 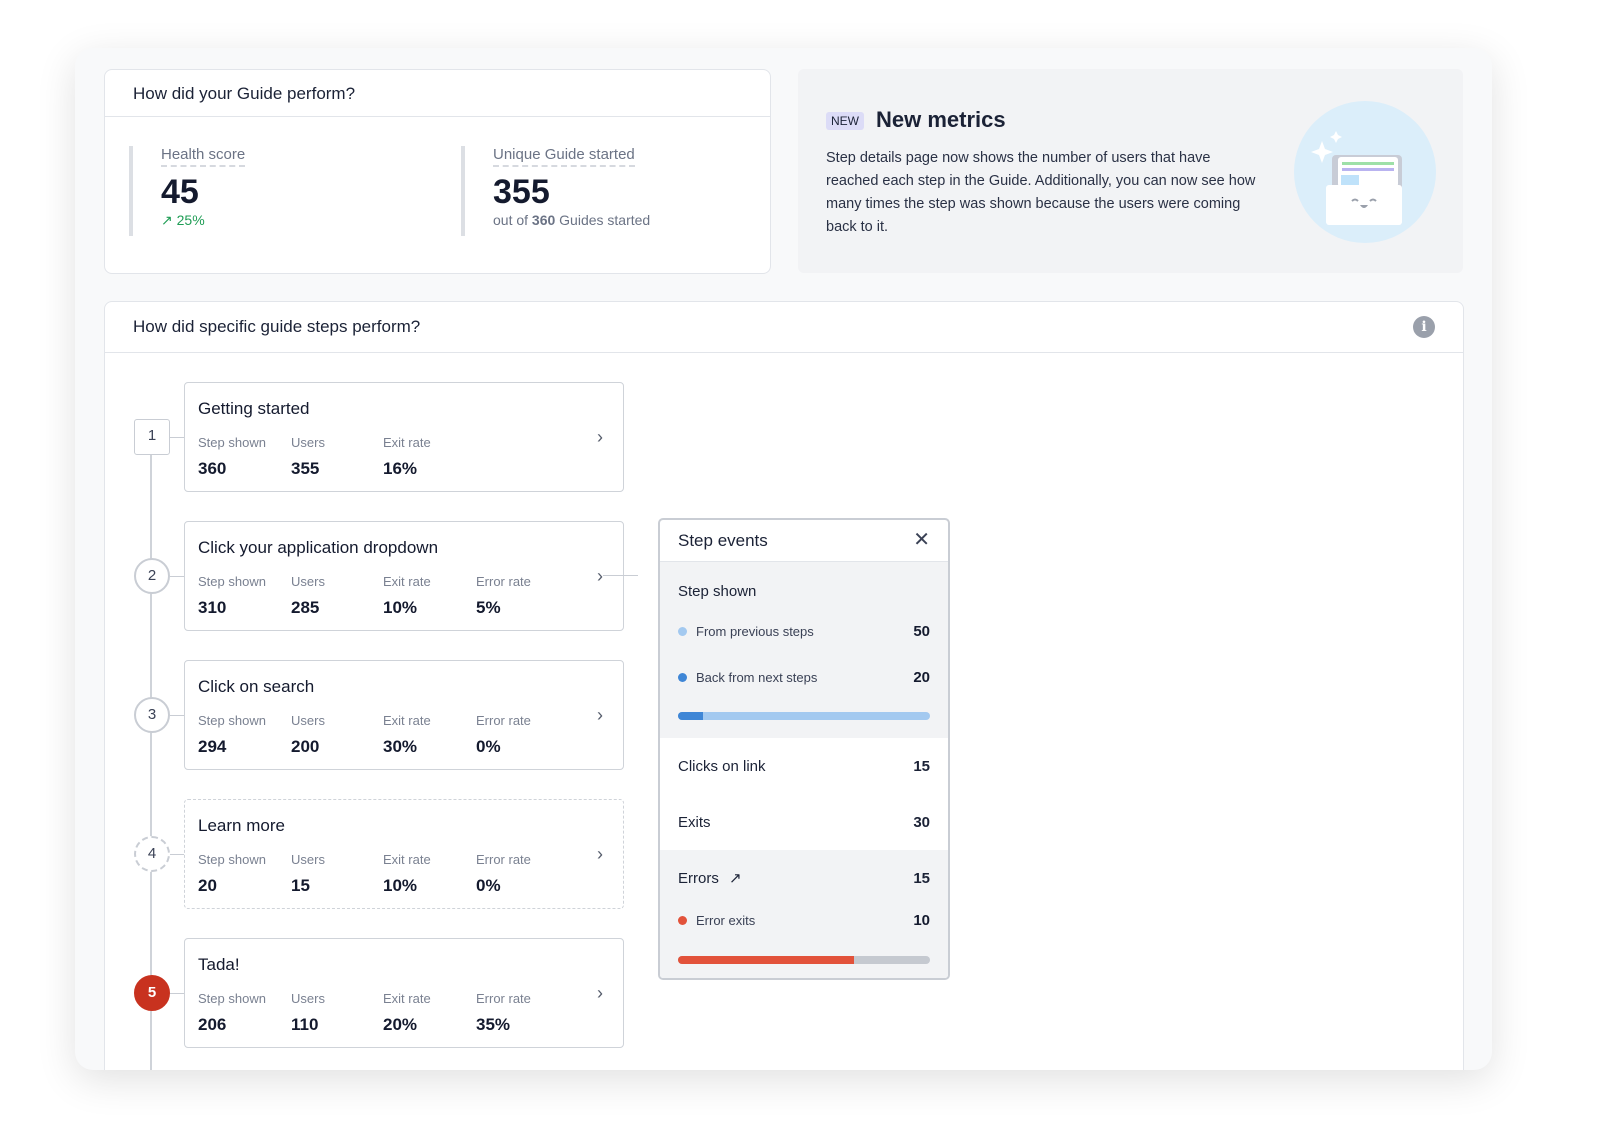 I want to click on popover-title: Step events, so click(x=723, y=540).